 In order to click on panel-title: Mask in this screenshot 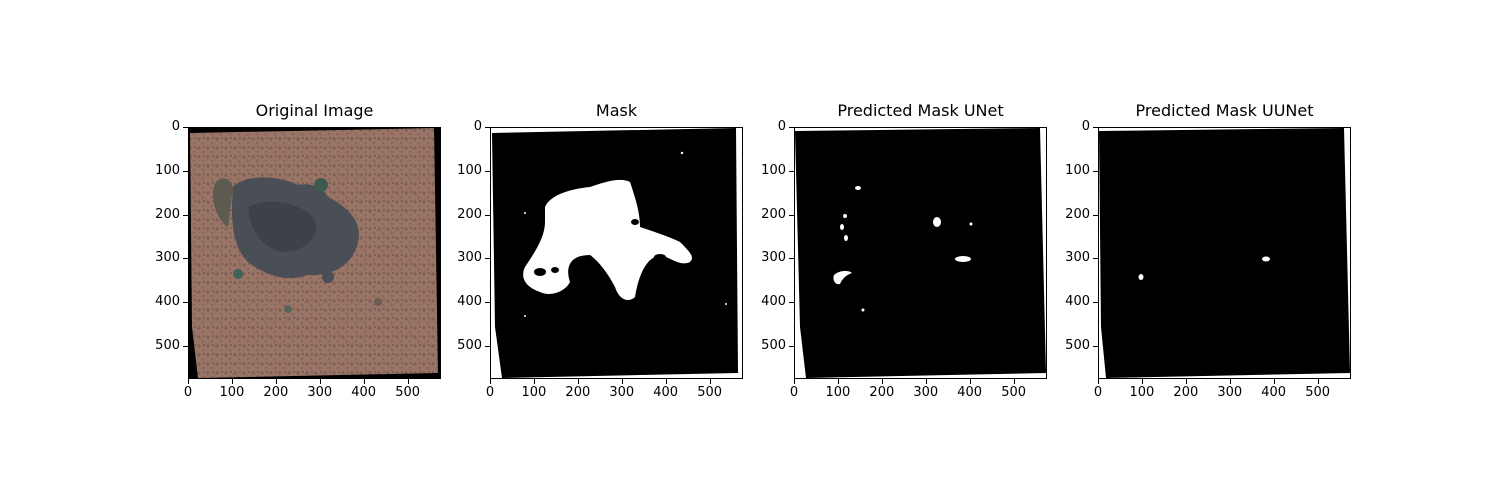, I will do `click(616, 110)`.